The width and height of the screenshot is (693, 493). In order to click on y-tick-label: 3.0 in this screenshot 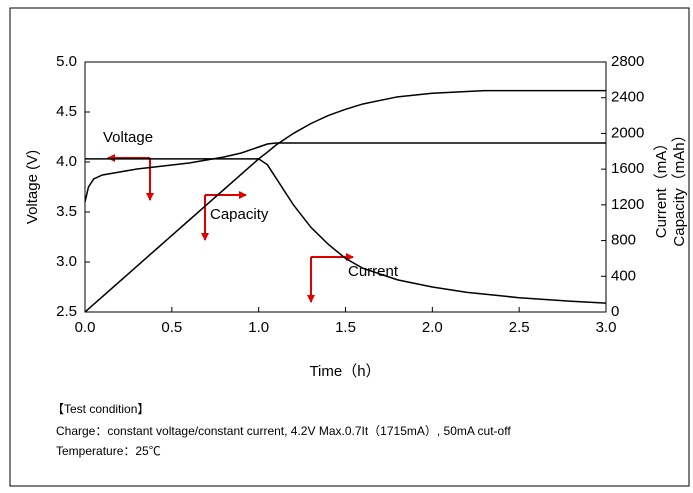, I will do `click(66, 261)`.